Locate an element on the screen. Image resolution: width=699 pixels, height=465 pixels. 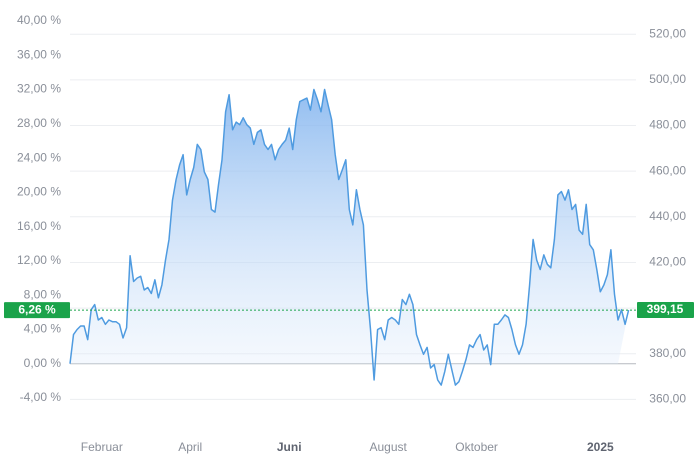
x-tick-label: Juni is located at coordinates (289, 447).